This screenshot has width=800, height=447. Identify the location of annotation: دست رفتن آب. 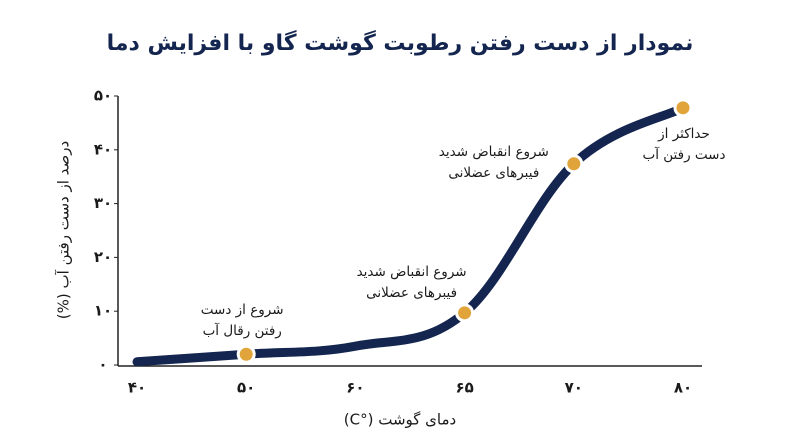
(684, 154).